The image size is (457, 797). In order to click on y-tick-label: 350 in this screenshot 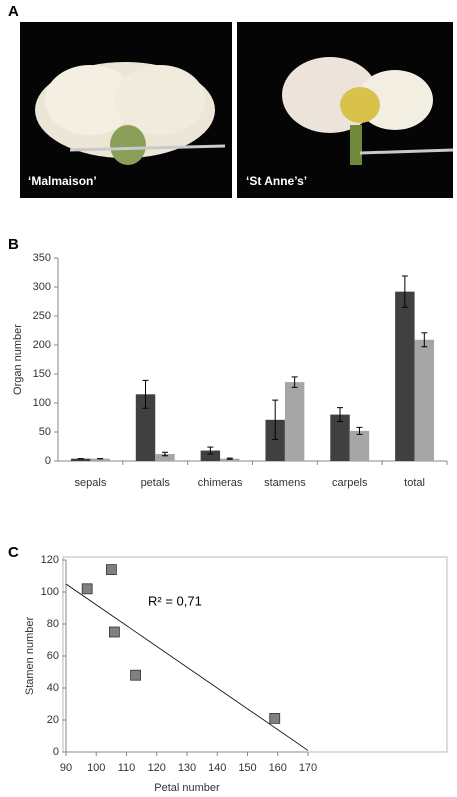, I will do `click(42, 258)`.